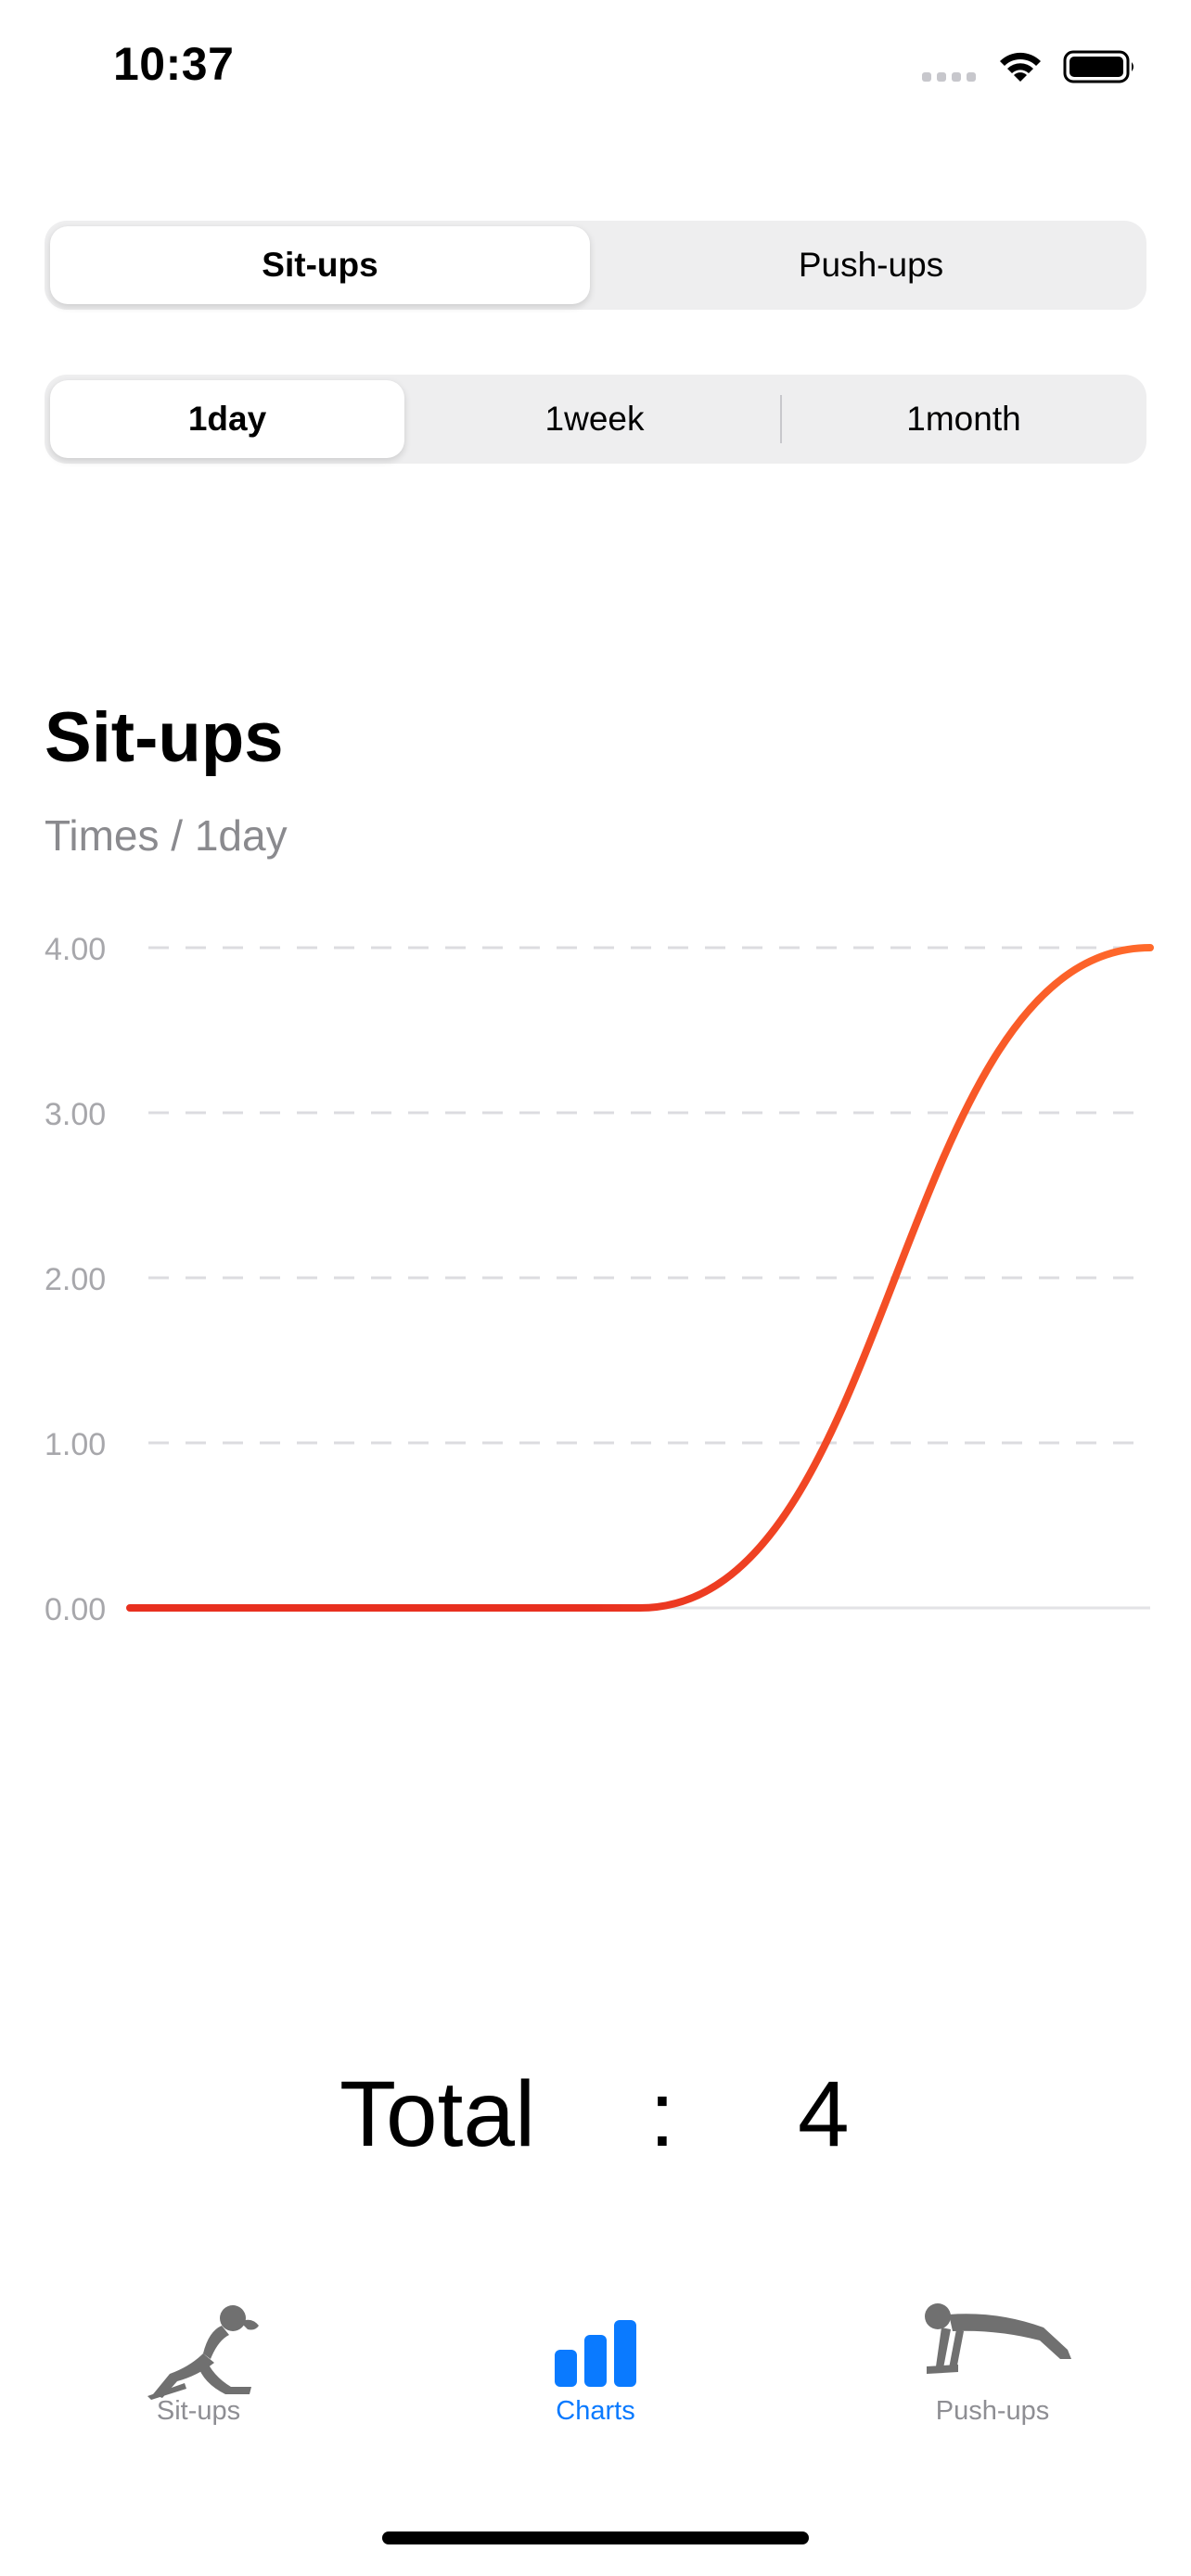 The image size is (1191, 2576). Describe the element at coordinates (166, 836) in the screenshot. I see `chart-subtitle: Times / 1day` at that location.